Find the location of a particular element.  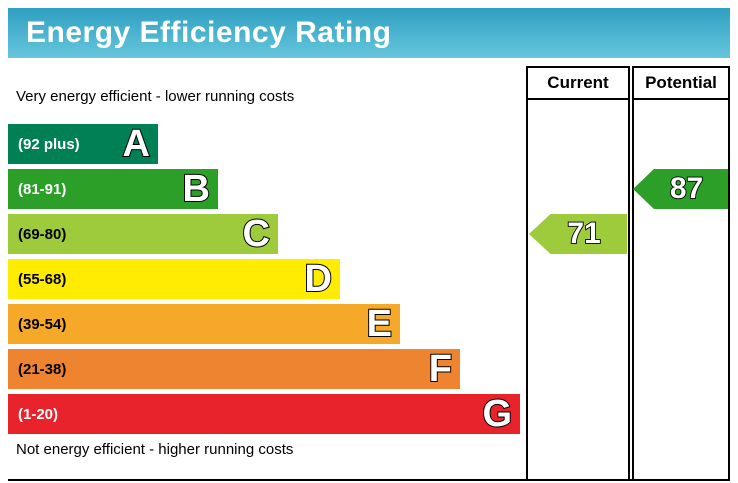

band-d-range: (55-68) is located at coordinates (42, 279).